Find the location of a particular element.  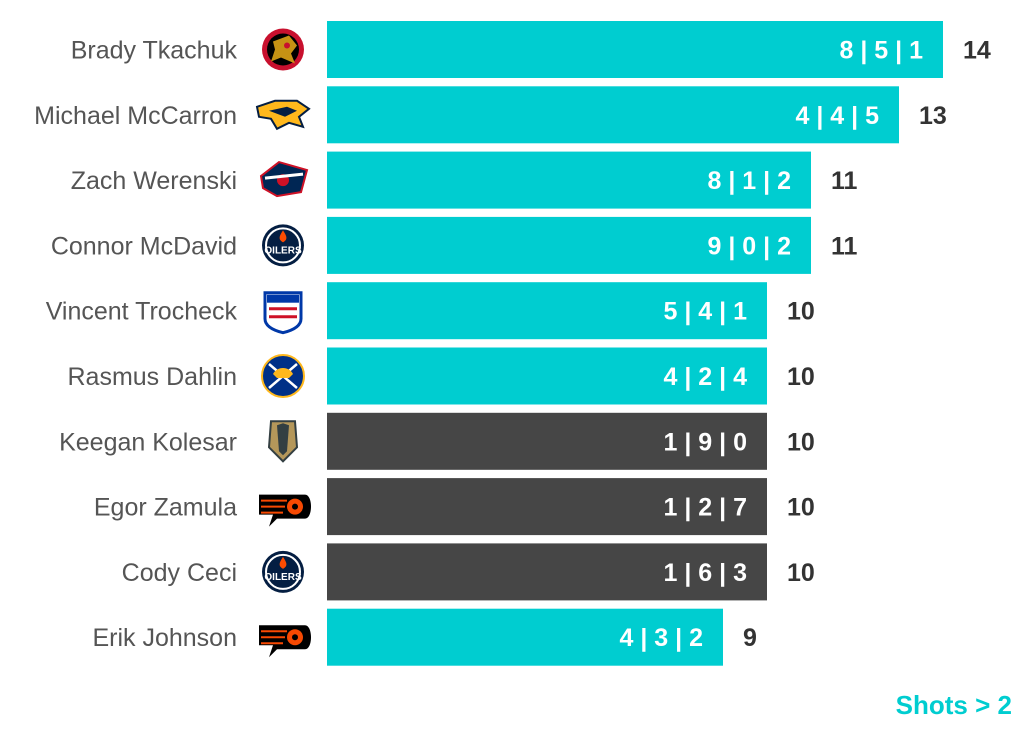

category-label: Vincent Trocheck is located at coordinates (142, 312).